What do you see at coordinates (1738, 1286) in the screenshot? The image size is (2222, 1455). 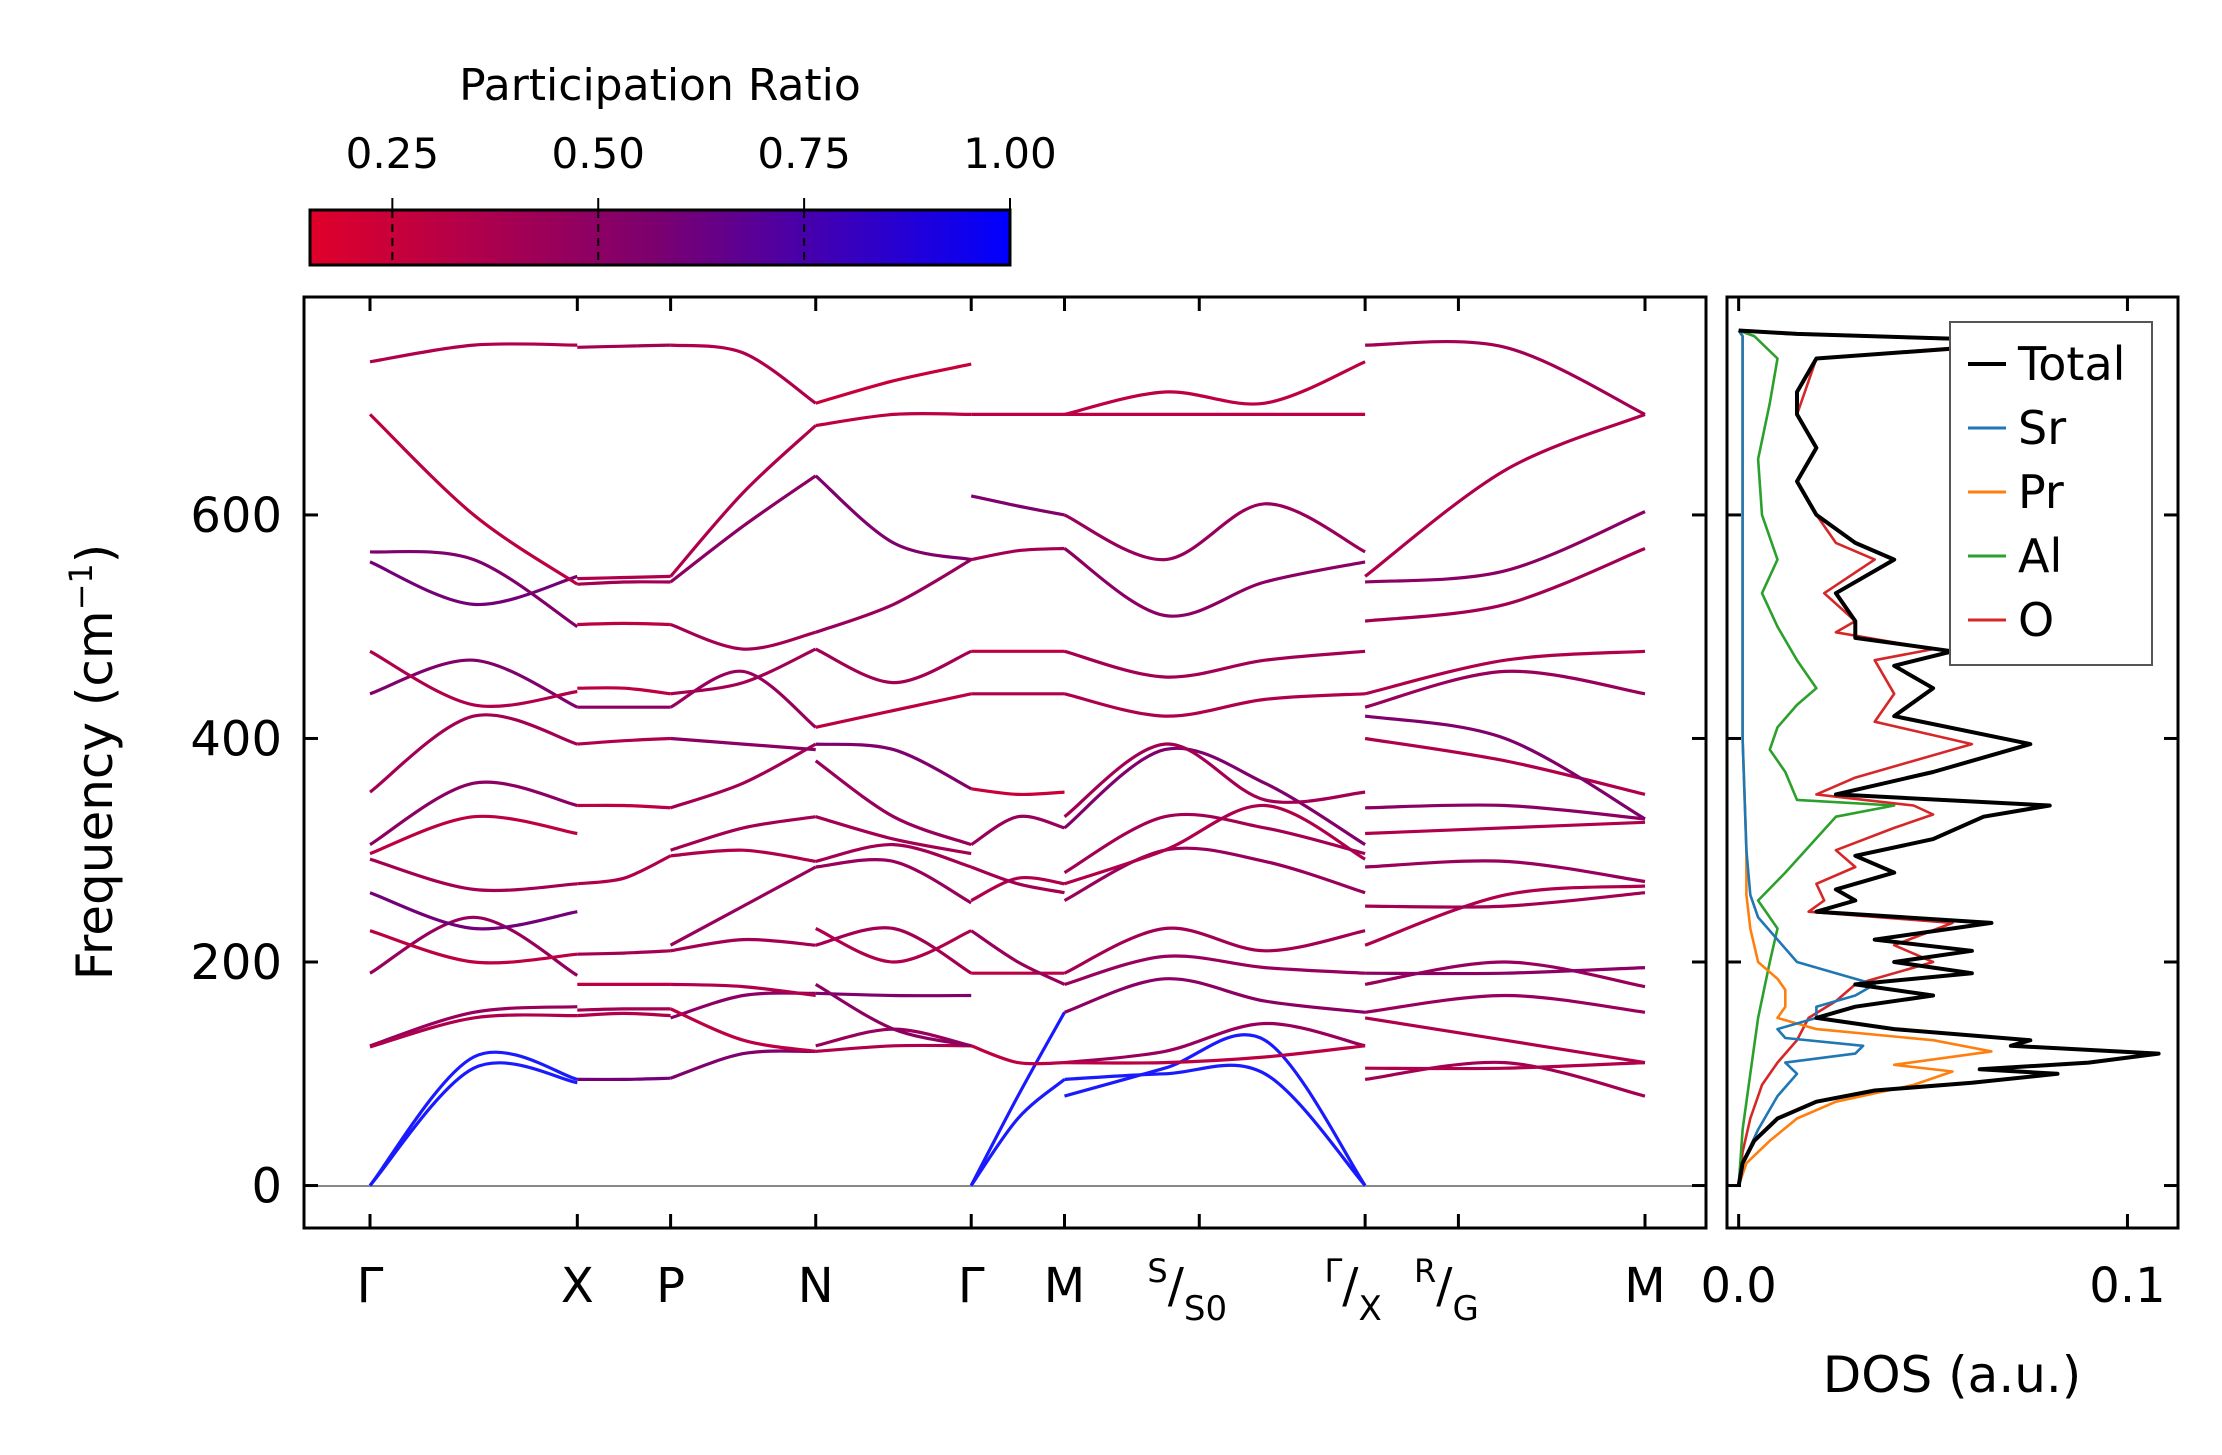 I see `dos-x-tick-label: 0.0` at bounding box center [1738, 1286].